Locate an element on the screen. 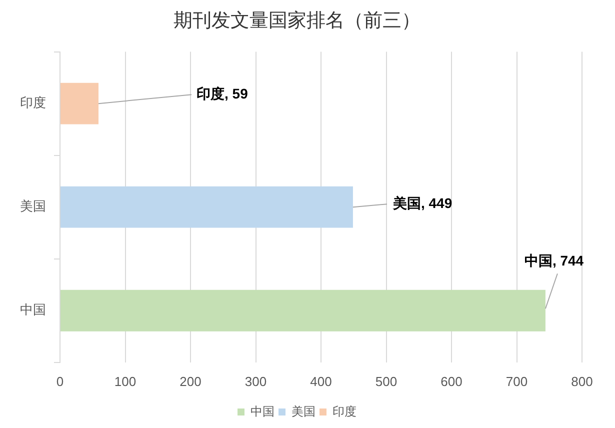 The height and width of the screenshot is (428, 615). data-label: 印度, 59 is located at coordinates (222, 93).